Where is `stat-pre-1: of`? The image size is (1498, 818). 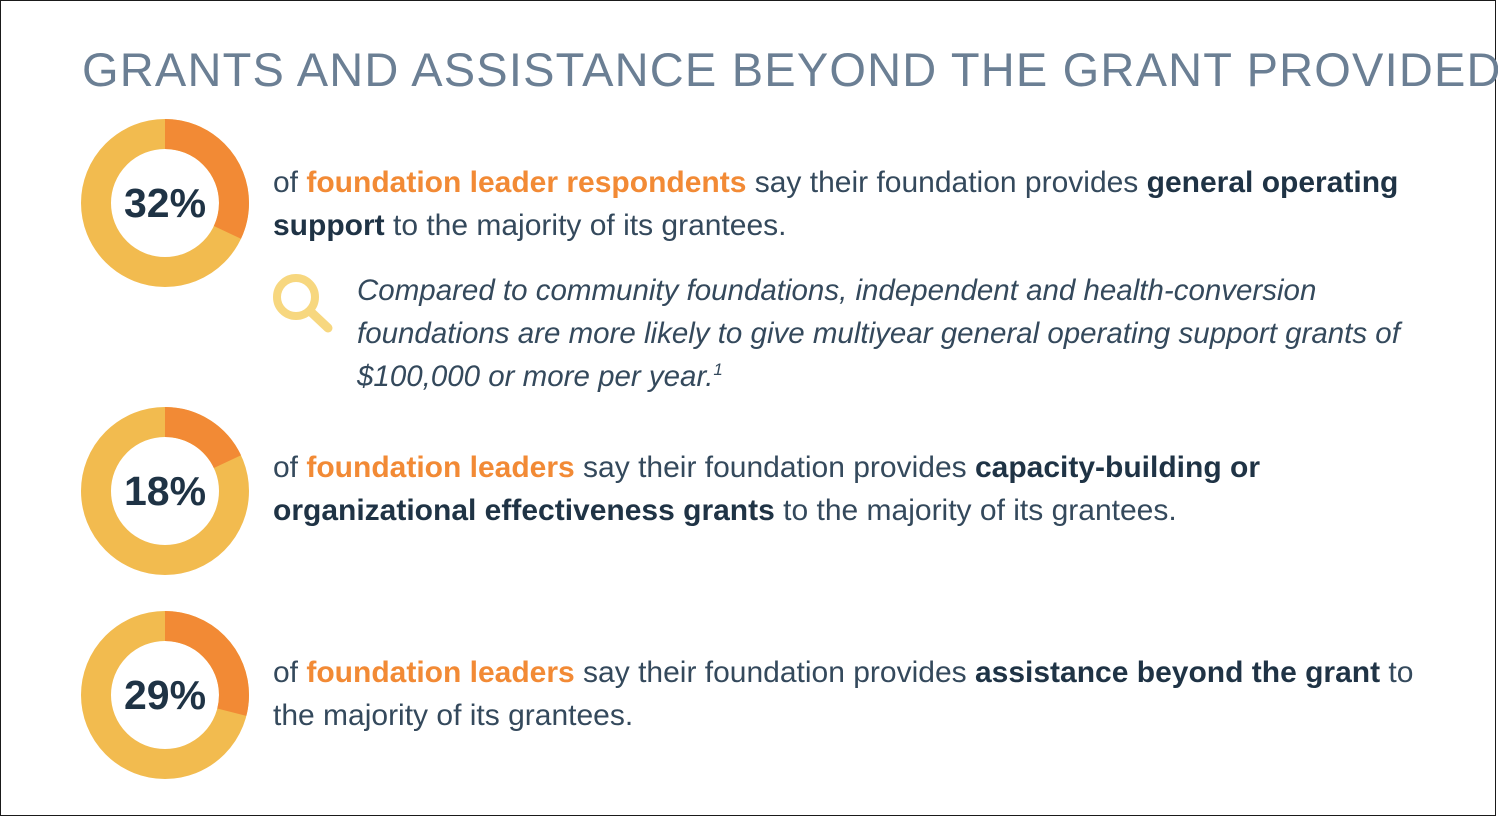 stat-pre-1: of is located at coordinates (290, 182).